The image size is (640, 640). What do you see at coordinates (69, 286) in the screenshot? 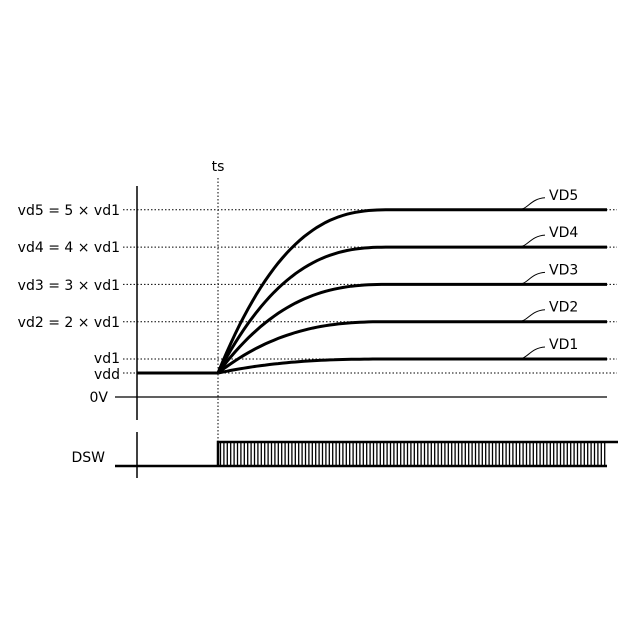
I see `vd3-label: vd3 = 3 × vd1` at bounding box center [69, 286].